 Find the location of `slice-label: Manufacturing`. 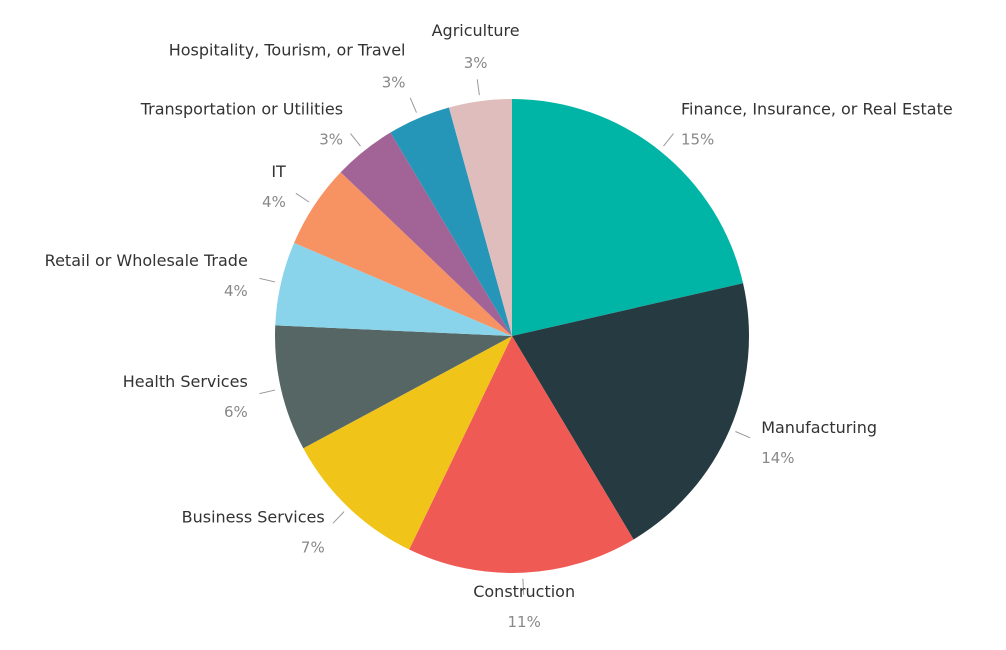

slice-label: Manufacturing is located at coordinates (819, 427).